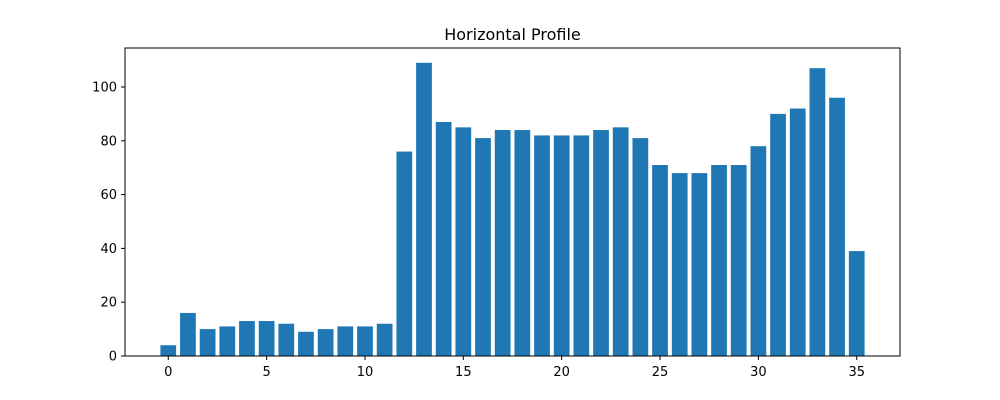 Image resolution: width=1000 pixels, height=400 pixels. Describe the element at coordinates (561, 372) in the screenshot. I see `x-tick-label: 20` at that location.